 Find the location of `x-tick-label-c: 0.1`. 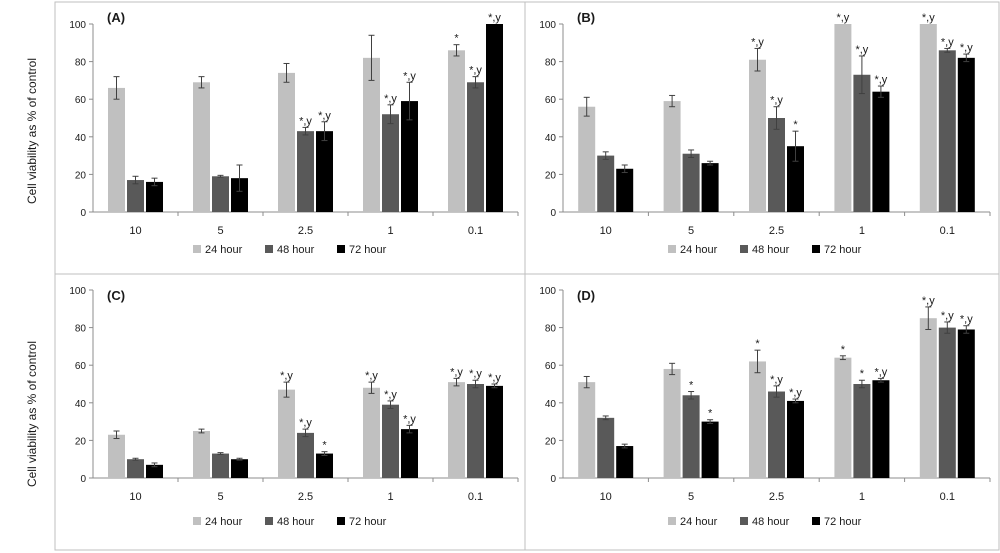

x-tick-label-c: 0.1 is located at coordinates (475, 497).